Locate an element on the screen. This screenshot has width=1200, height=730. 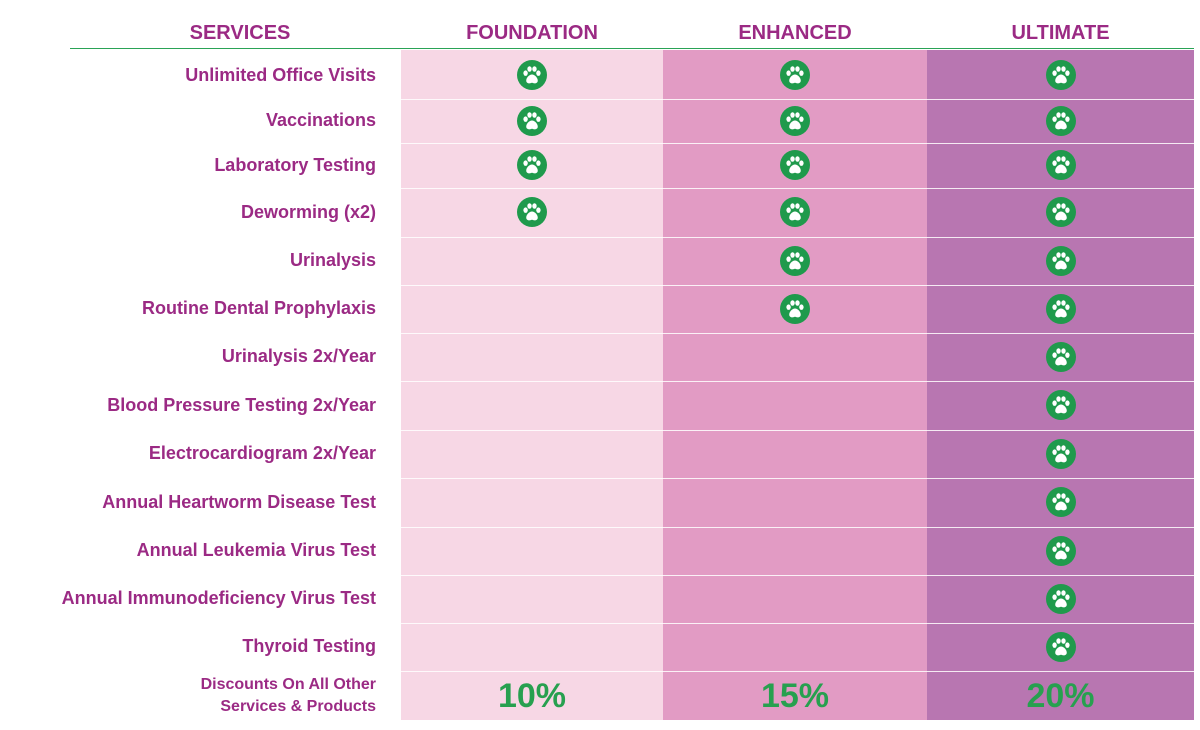
header-enhanced: ENHANCED is located at coordinates (795, 33).